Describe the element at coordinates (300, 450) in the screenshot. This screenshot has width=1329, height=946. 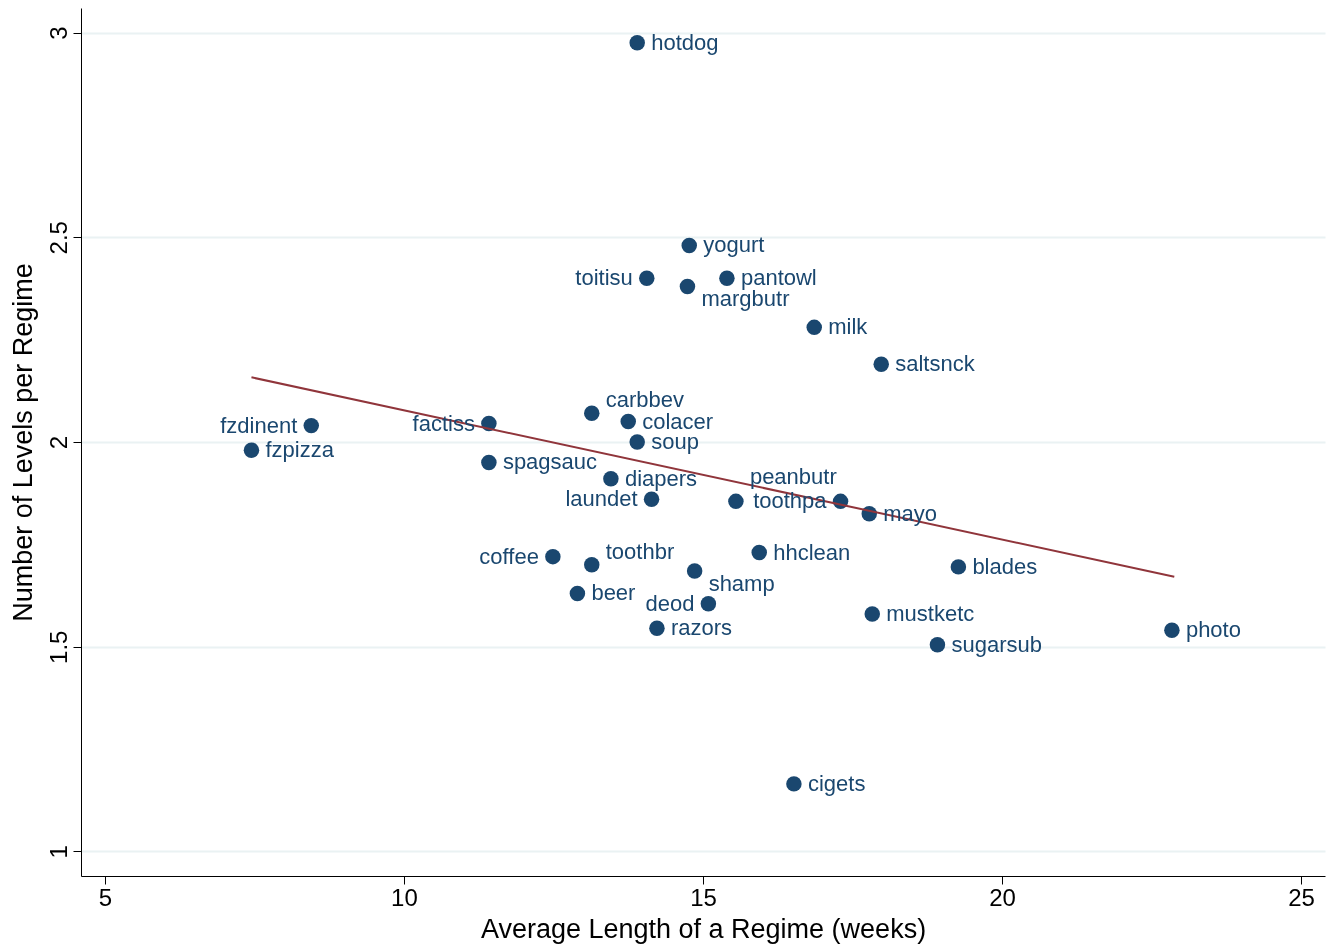
I see `annotation: fzpizza` at that location.